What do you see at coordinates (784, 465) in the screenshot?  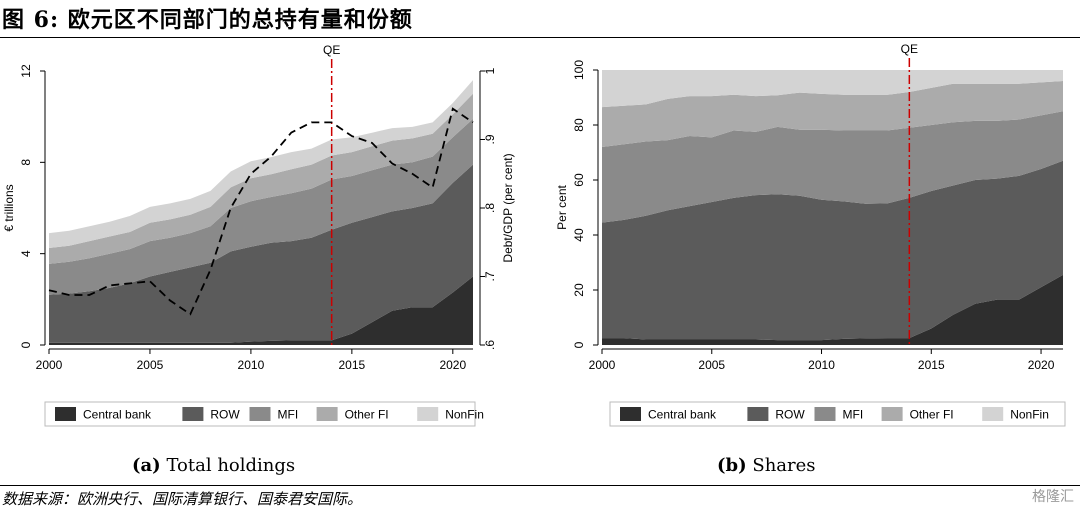 I see `caption-text: Shares` at bounding box center [784, 465].